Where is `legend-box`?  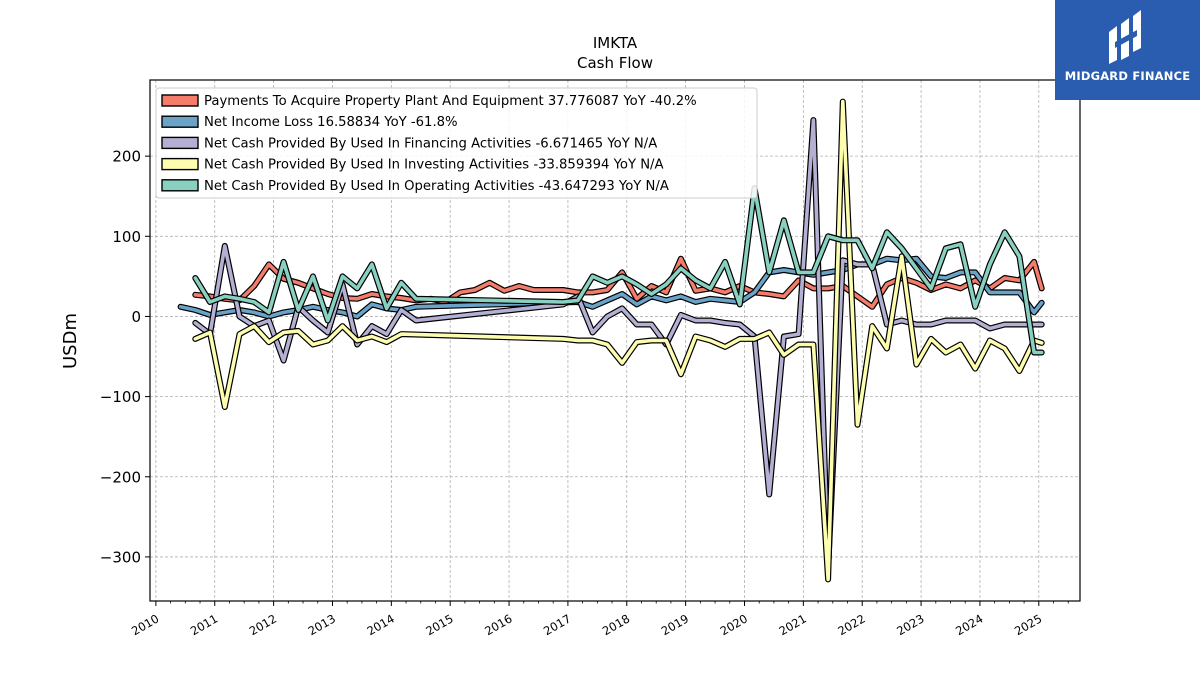
legend-box is located at coordinates (456, 143).